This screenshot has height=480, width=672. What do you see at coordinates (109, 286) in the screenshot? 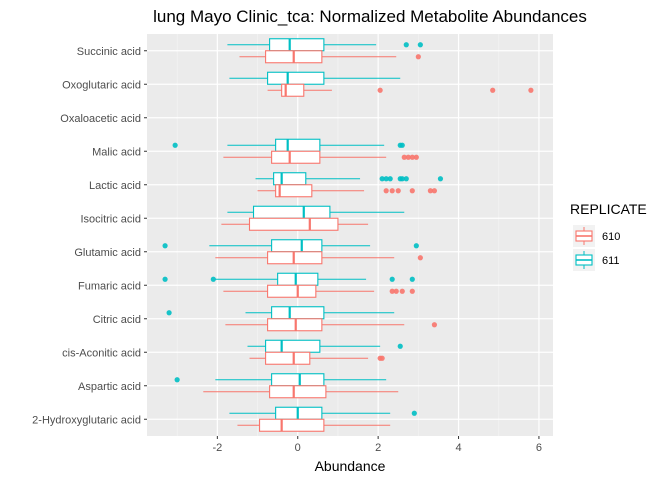
I see `y-tick-label: Fumaric acid` at bounding box center [109, 286].